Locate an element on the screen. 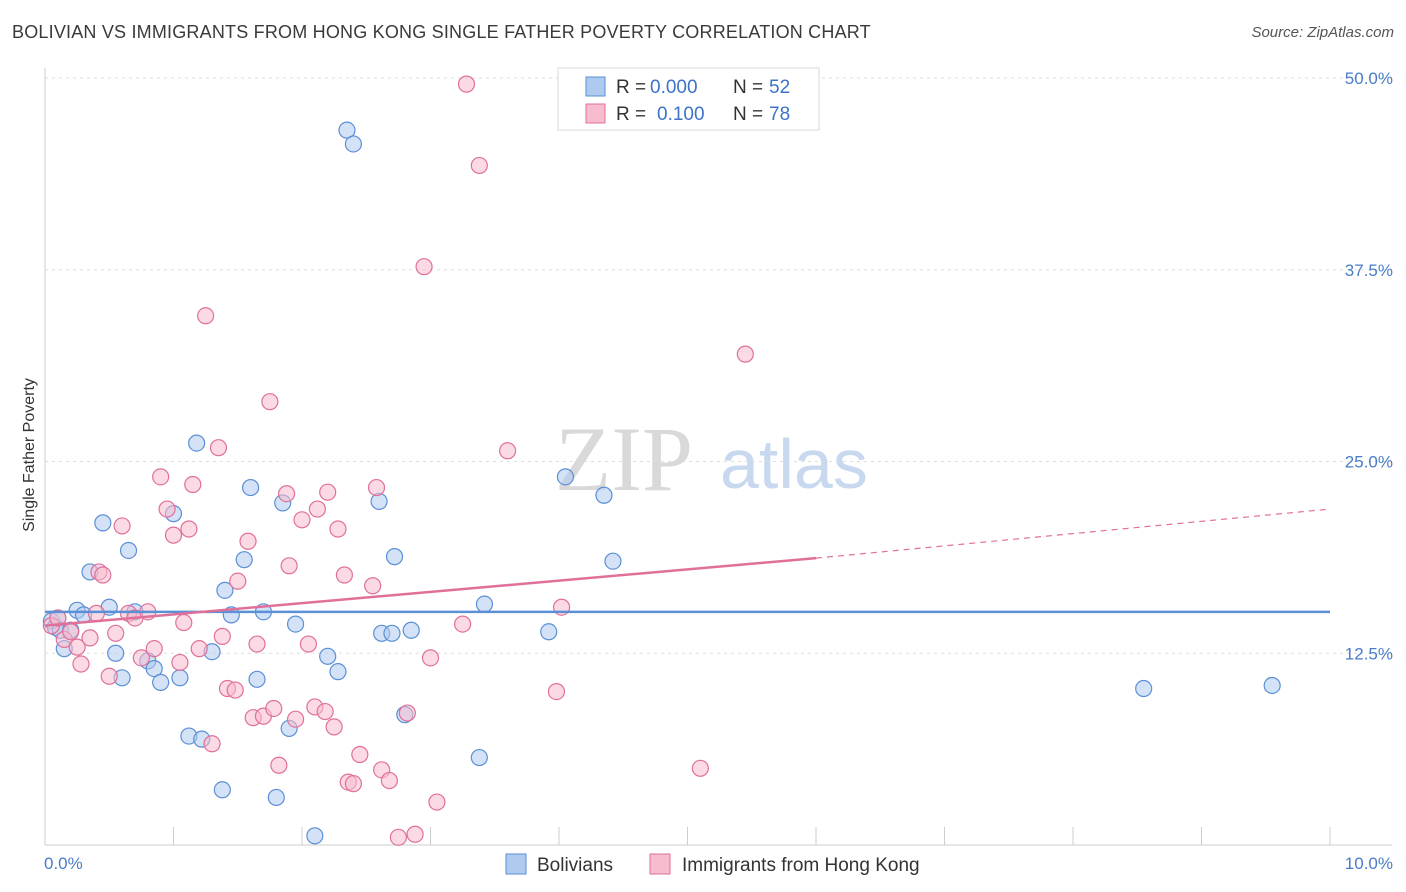 The height and width of the screenshot is (892, 1406). legend-n-label-2: N = is located at coordinates (748, 114).